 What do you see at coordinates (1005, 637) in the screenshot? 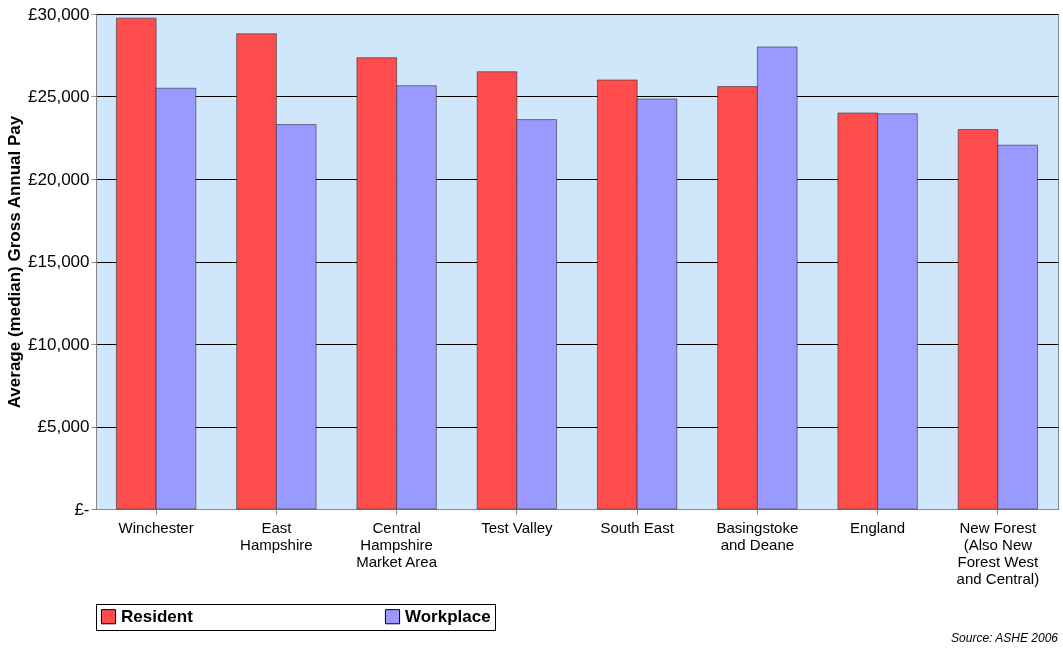
I see `source-note: Source: ASHE 2006` at bounding box center [1005, 637].